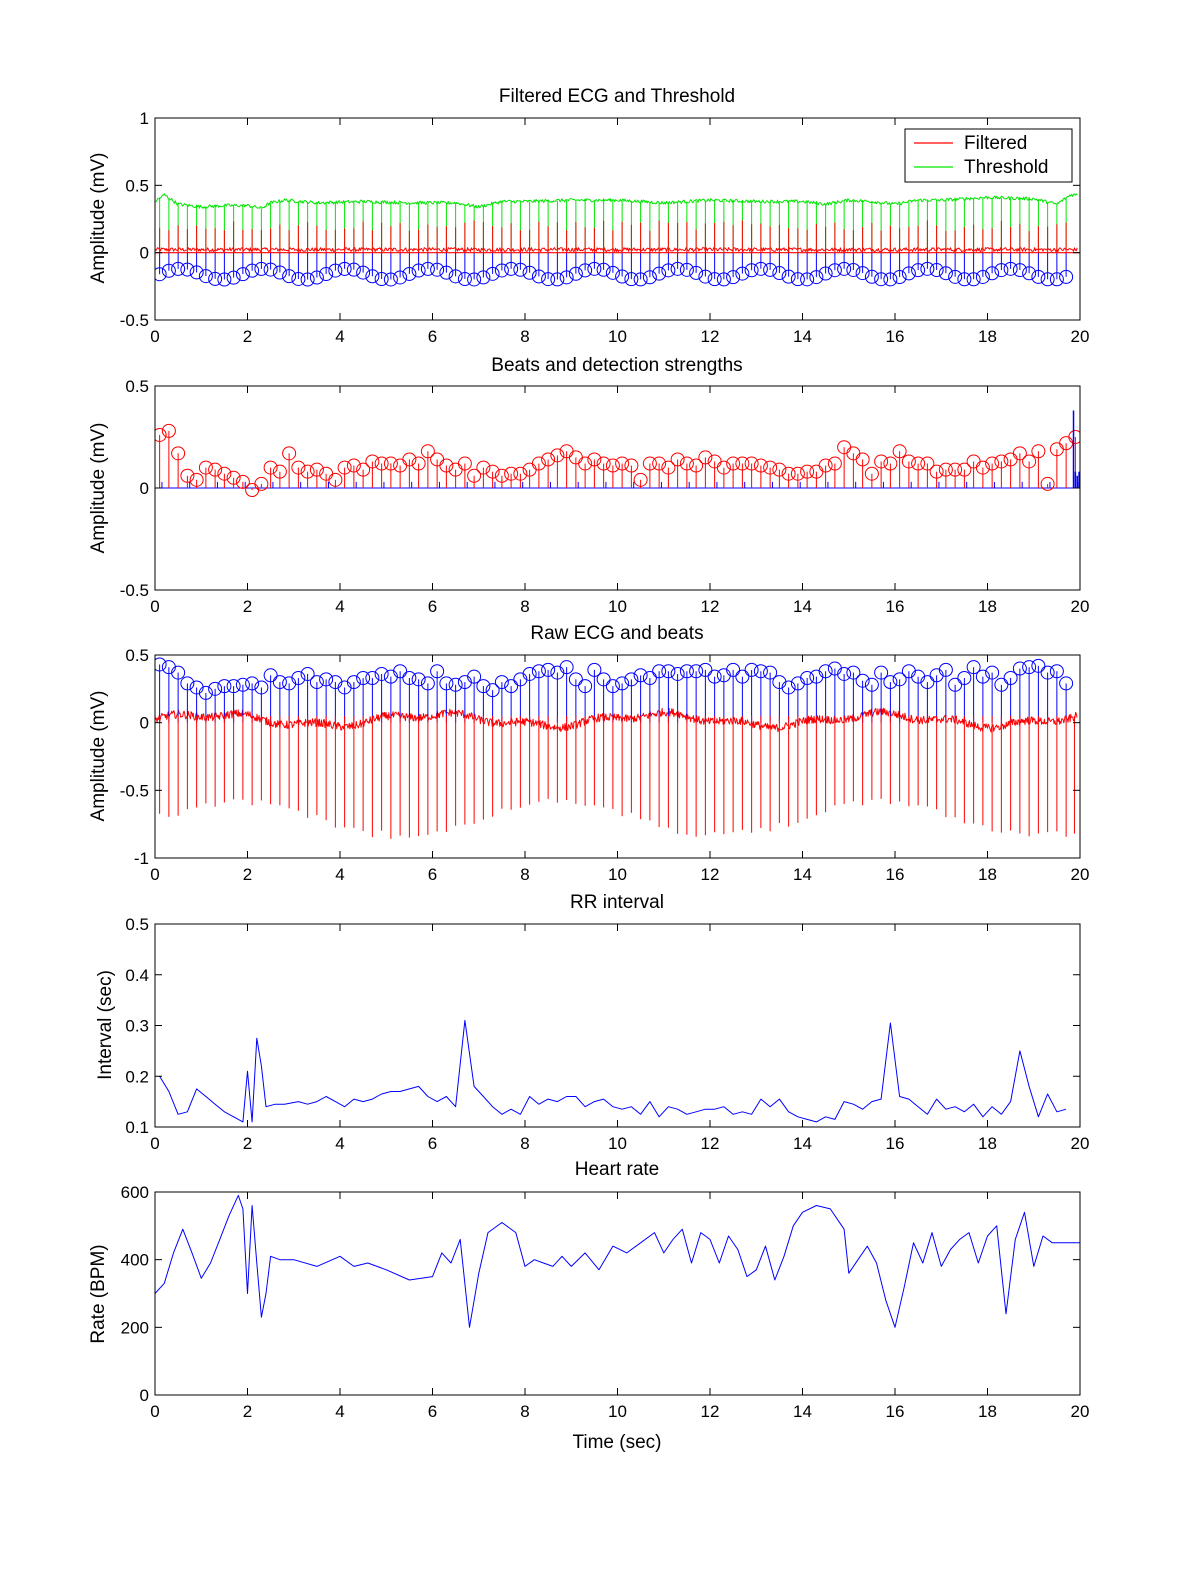 Image resolution: width=1200 pixels, height=1575 pixels. Describe the element at coordinates (135, 1192) in the screenshot. I see `y-tick-label: 600` at that location.